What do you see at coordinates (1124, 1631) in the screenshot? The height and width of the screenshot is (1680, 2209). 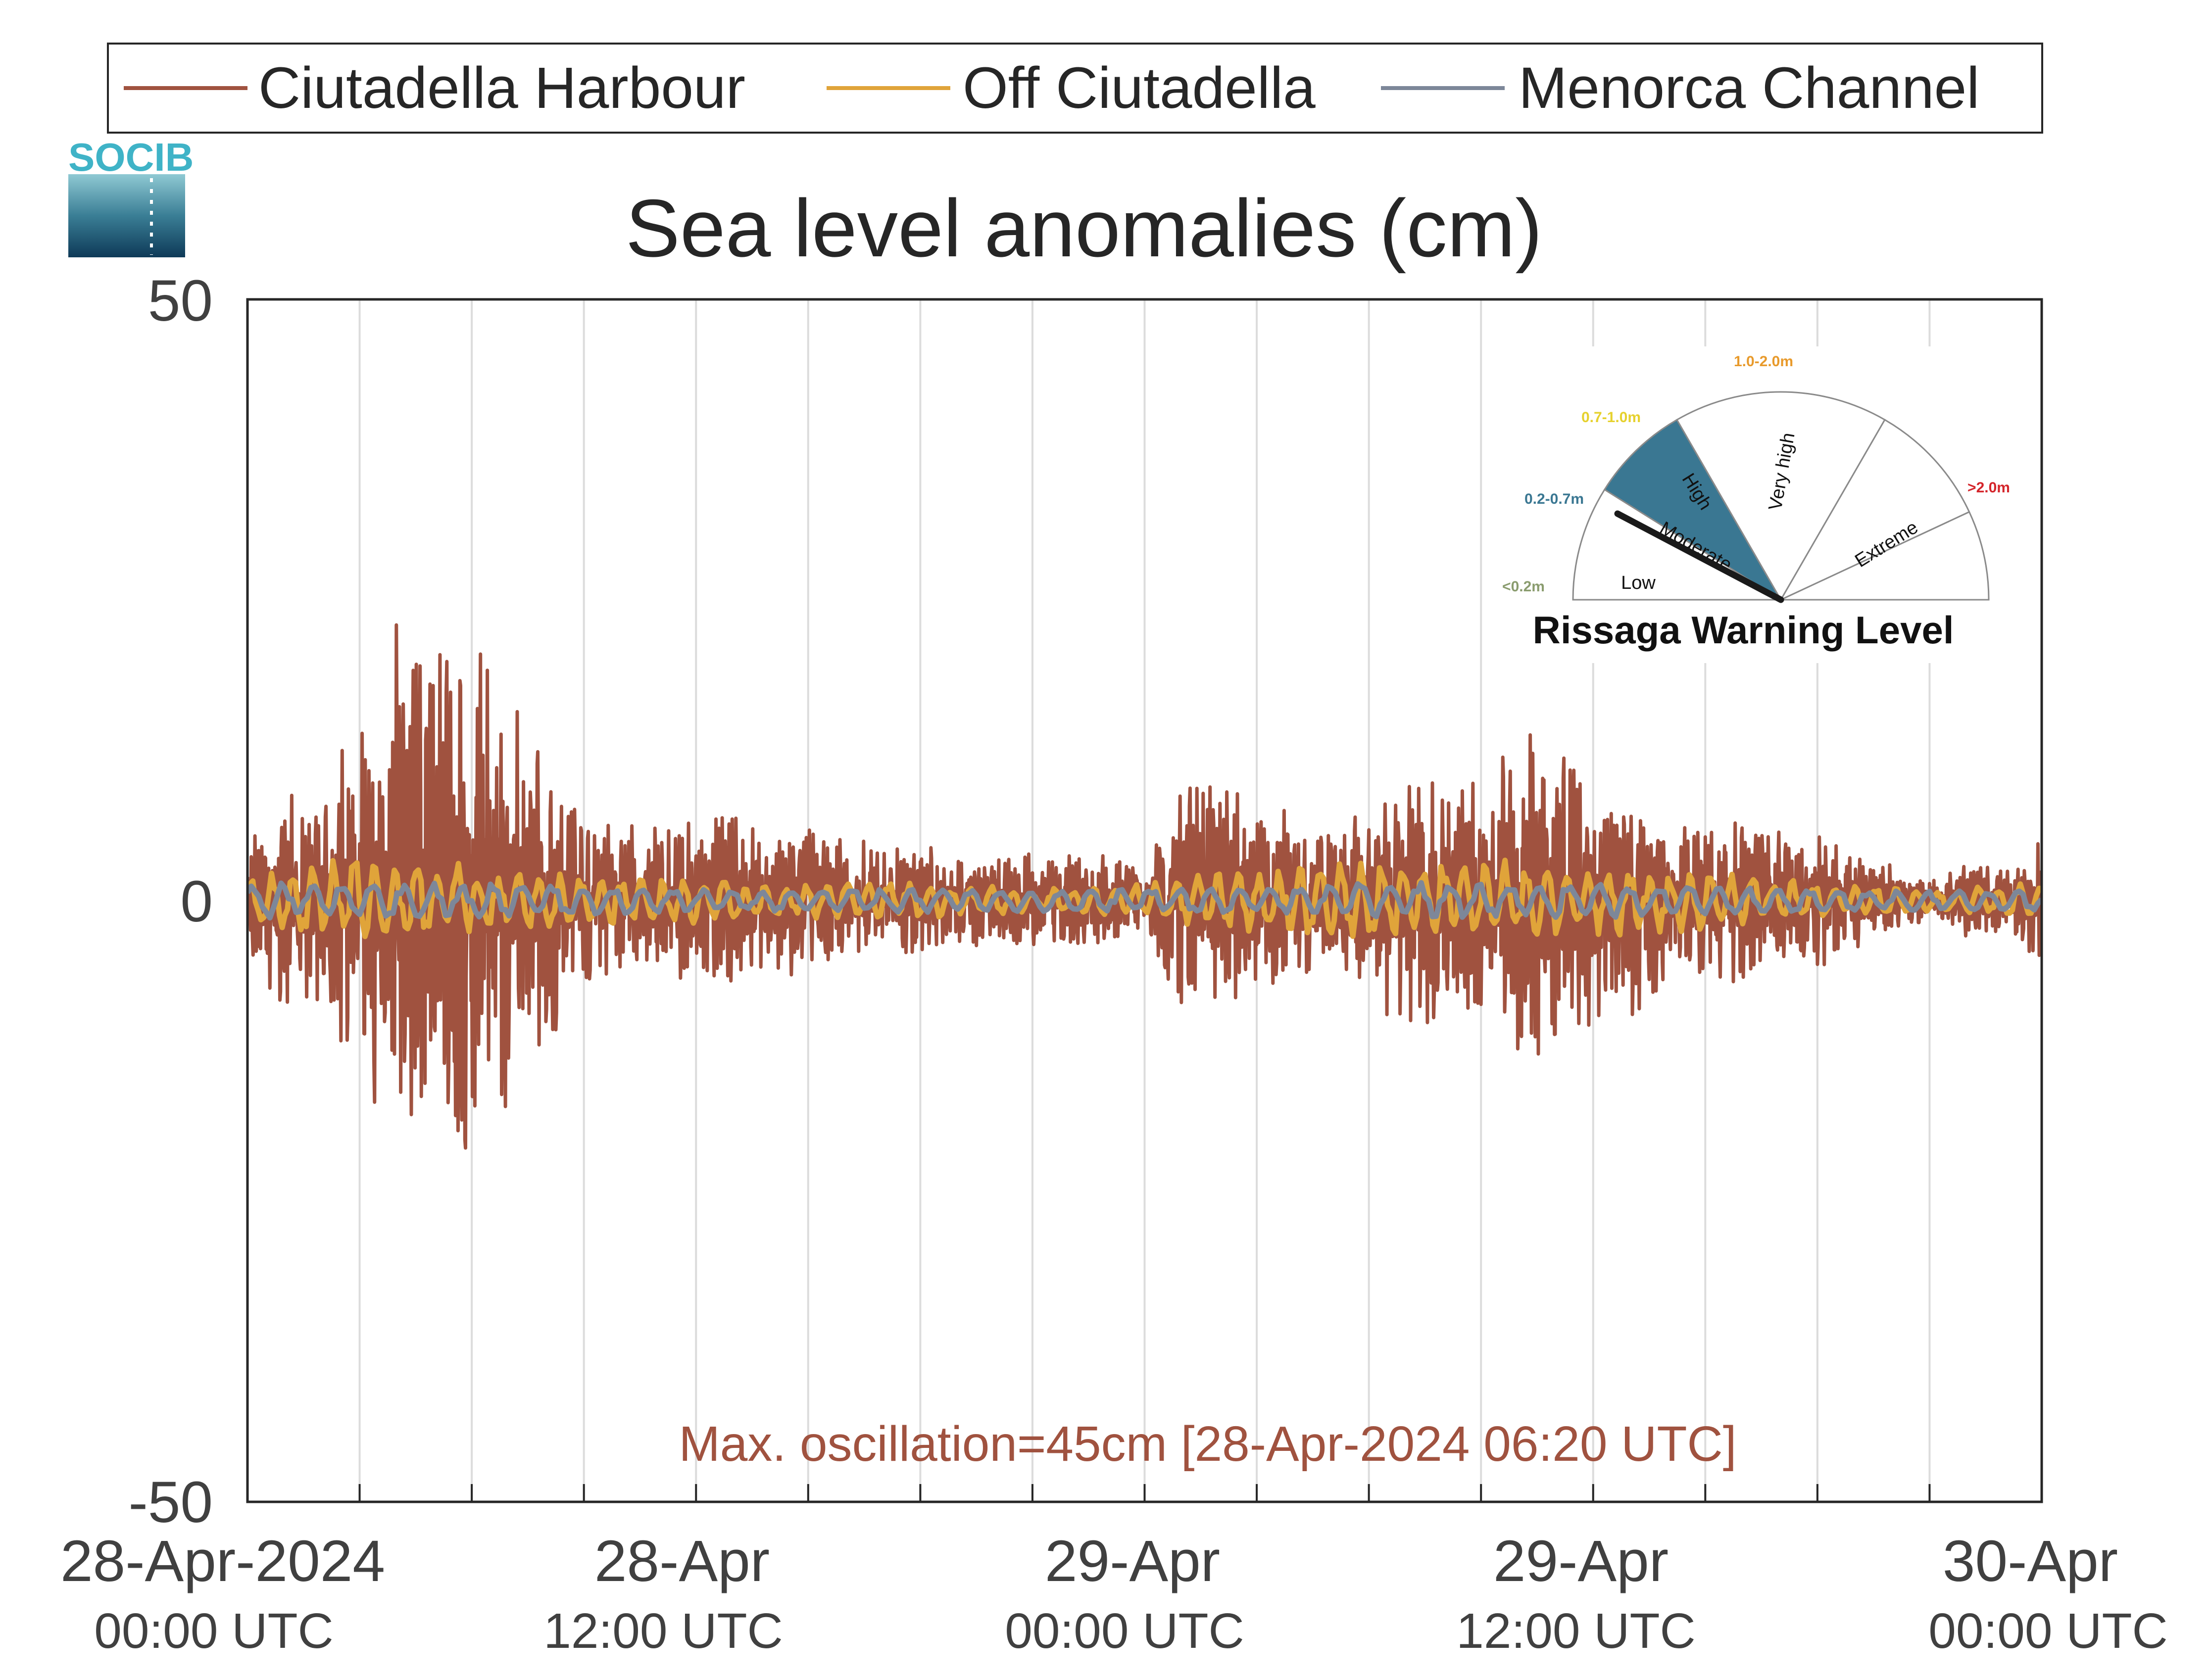 I see `x-tick-time-2: 00:00 UTC` at bounding box center [1124, 1631].